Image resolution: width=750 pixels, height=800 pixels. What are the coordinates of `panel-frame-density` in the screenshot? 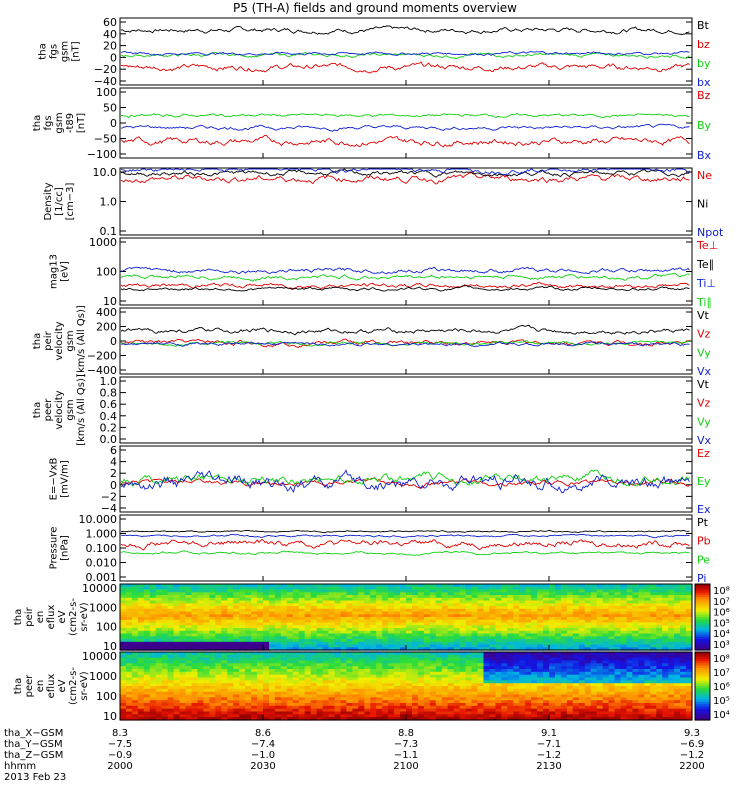 It's located at (406, 201).